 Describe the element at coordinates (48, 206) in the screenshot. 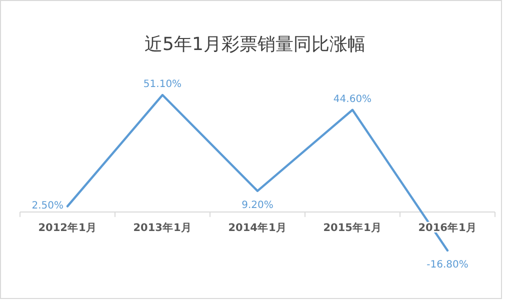

I see `data-label: 2.50%` at that location.